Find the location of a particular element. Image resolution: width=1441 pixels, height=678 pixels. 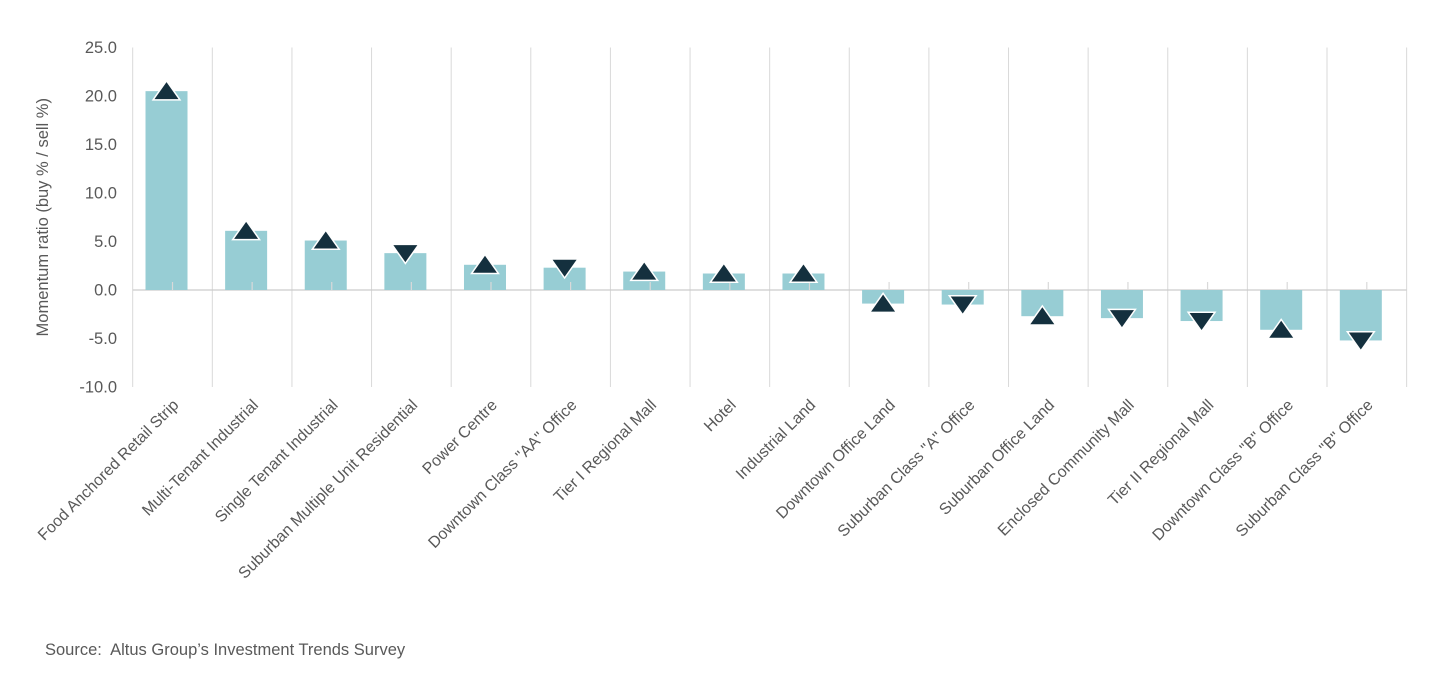

y-tick-label: -10.0 is located at coordinates (98, 388).